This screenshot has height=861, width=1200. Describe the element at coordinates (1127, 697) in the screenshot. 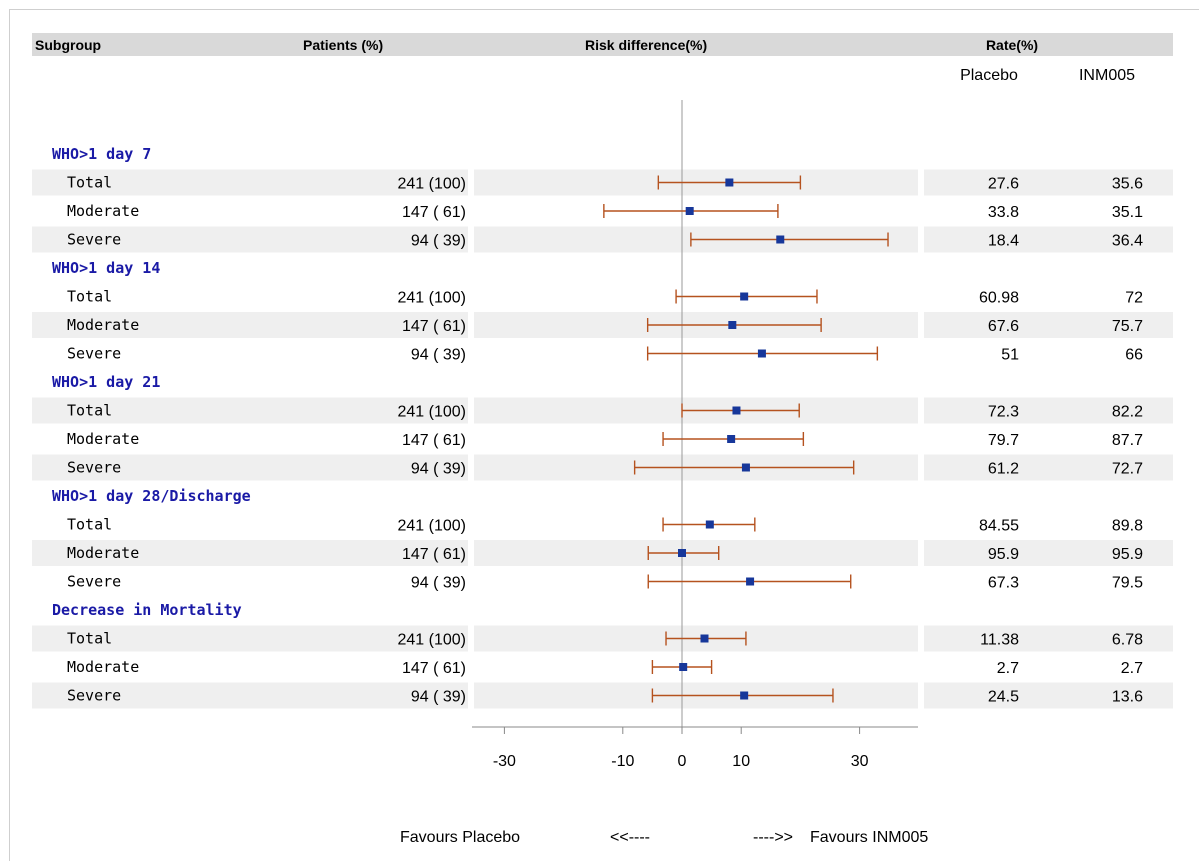

I see `row-inm005-rate: 13.6` at that location.